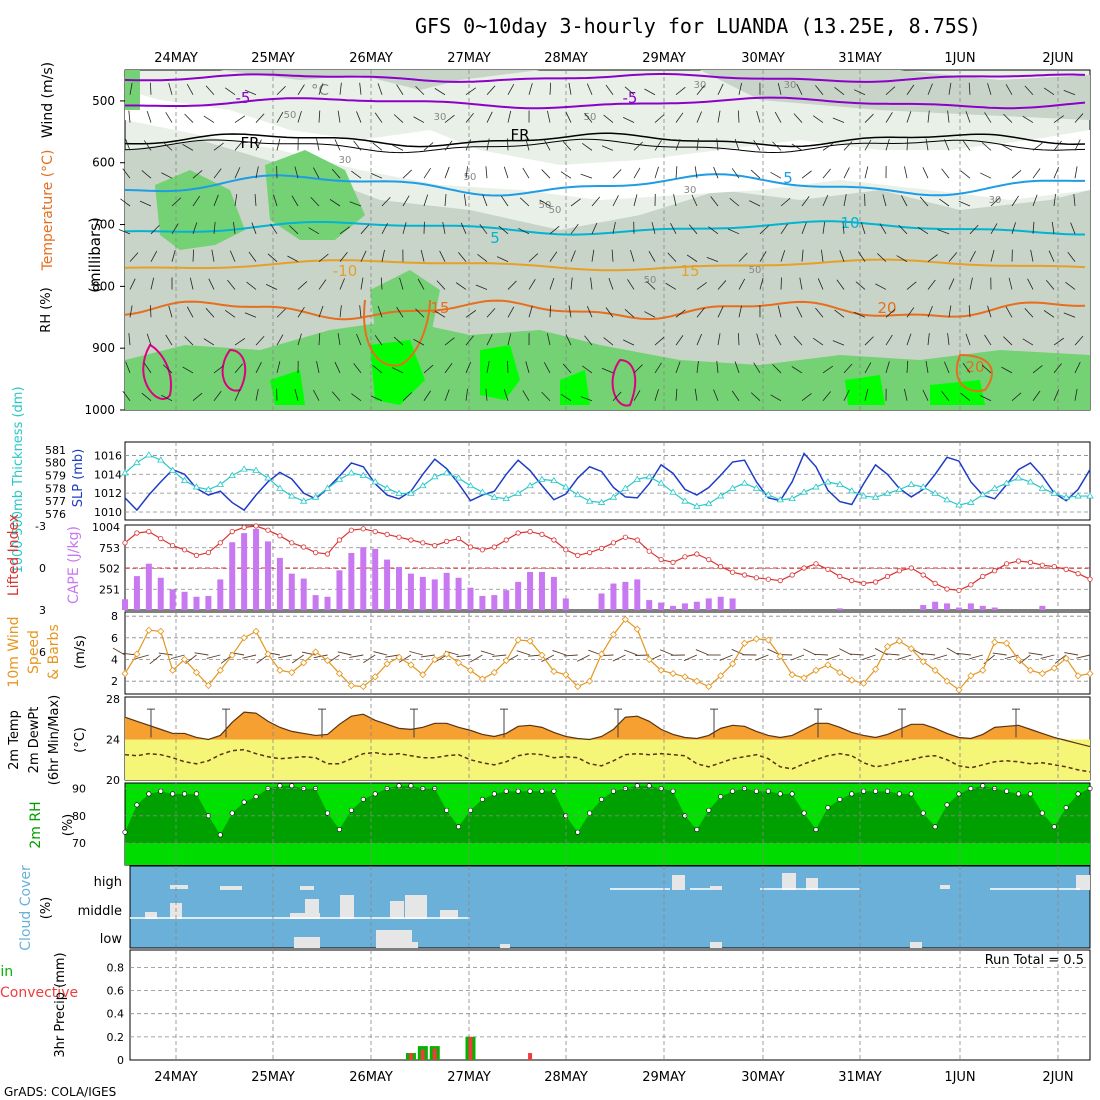  What do you see at coordinates (74, 565) in the screenshot?
I see `y-axis-label: CAPE (J/kg)` at bounding box center [74, 565].